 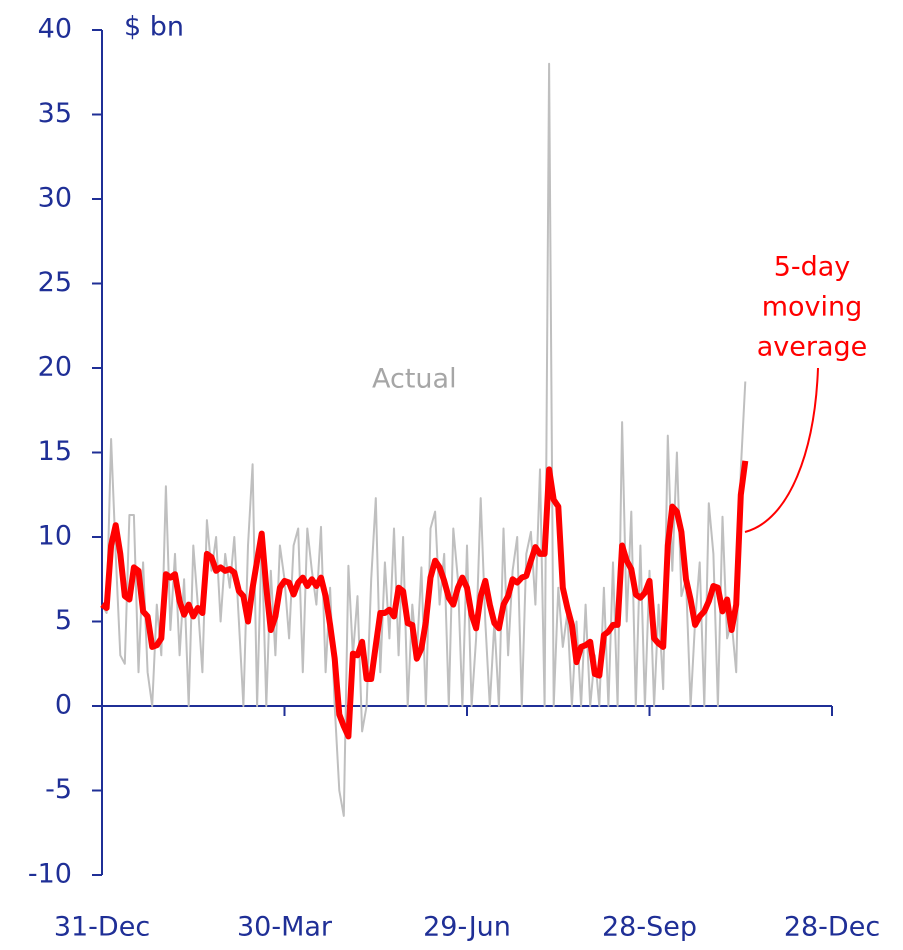 What do you see at coordinates (414, 379) in the screenshot?
I see `annotation: Actual` at bounding box center [414, 379].